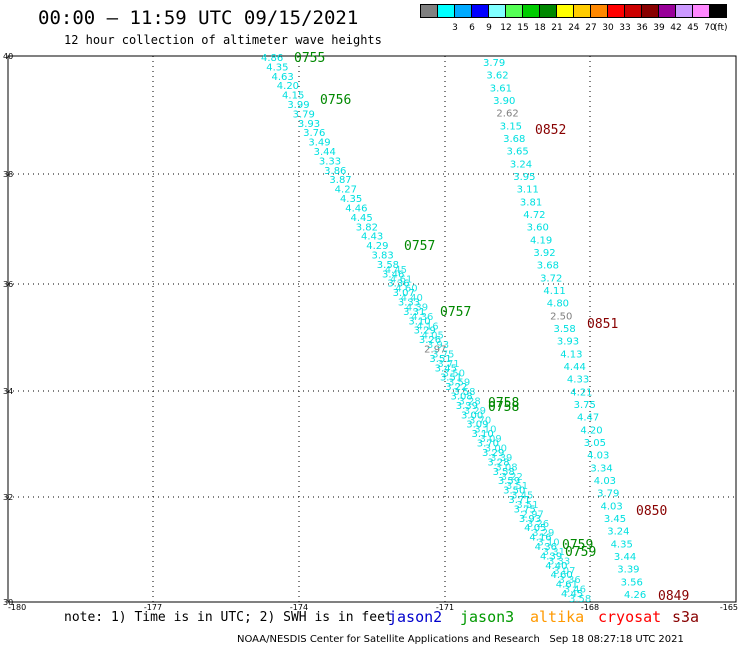 The height and width of the screenshot is (650, 740). What do you see at coordinates (507, 114) in the screenshot?
I see `wave-height-value: 2.62` at bounding box center [507, 114].